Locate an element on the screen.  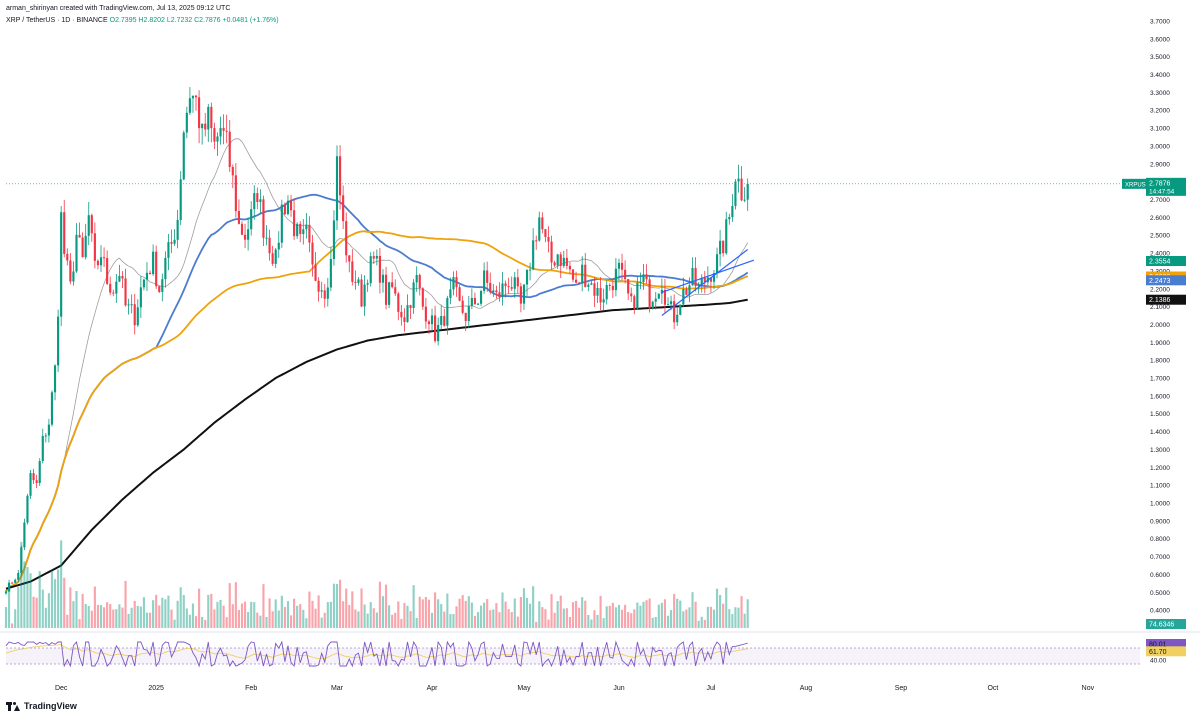
trend-channel-line is located at coordinates (705, 282).